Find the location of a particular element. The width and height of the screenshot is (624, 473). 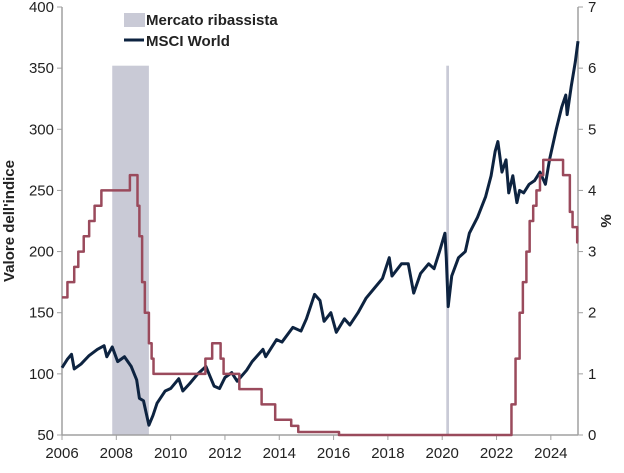

x-tick-label: 2014 is located at coordinates (279, 453).